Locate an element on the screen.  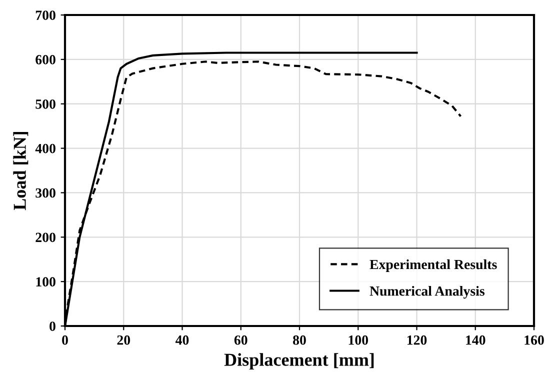
x-tick-label: 120 is located at coordinates (417, 340).